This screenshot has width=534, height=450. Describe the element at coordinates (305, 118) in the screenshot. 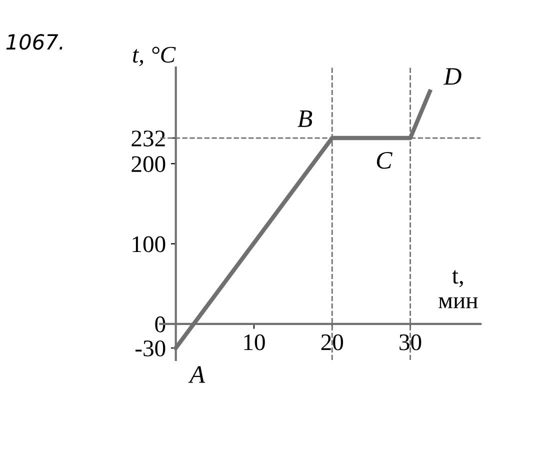

I see `annotation: B` at that location.